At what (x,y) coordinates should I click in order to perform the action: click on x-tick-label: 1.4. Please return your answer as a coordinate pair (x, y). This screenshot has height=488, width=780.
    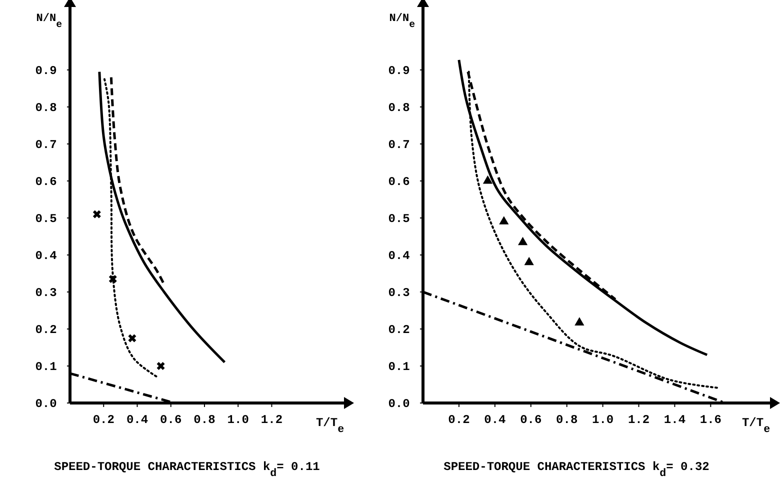
    Looking at the image, I should click on (675, 420).